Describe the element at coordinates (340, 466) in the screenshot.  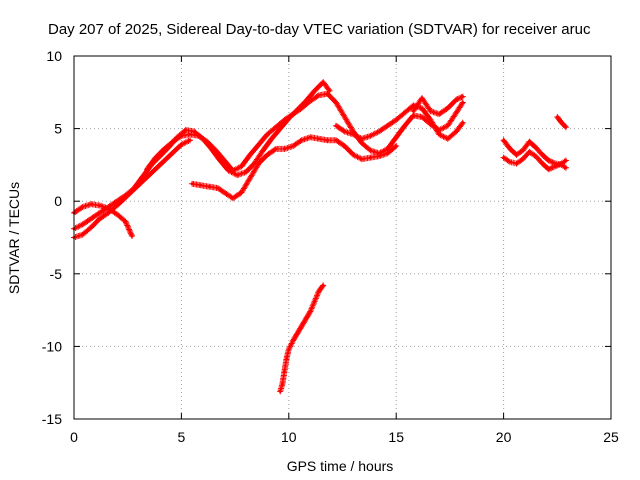
I see `x-axis-label: GPS time / hours` at that location.